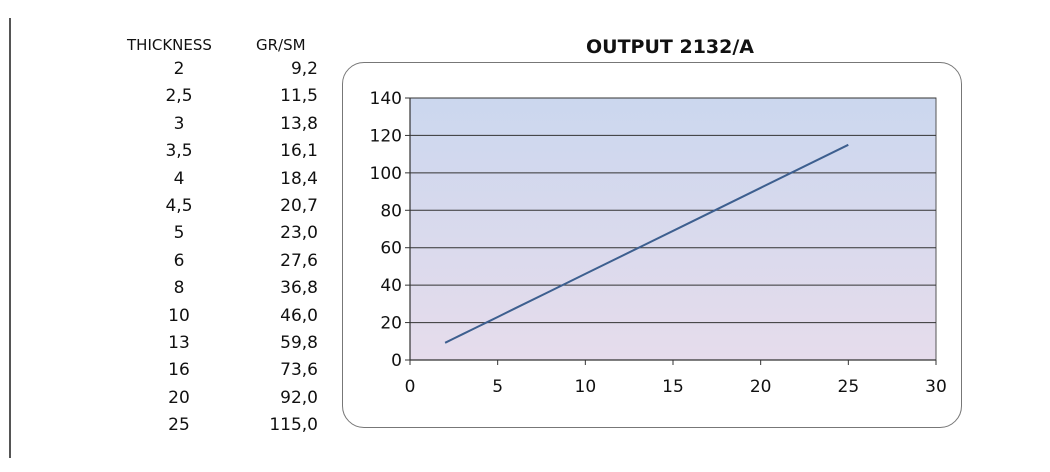  What do you see at coordinates (299, 178) in the screenshot?
I see `gr-sm-cell: 18,4` at bounding box center [299, 178].